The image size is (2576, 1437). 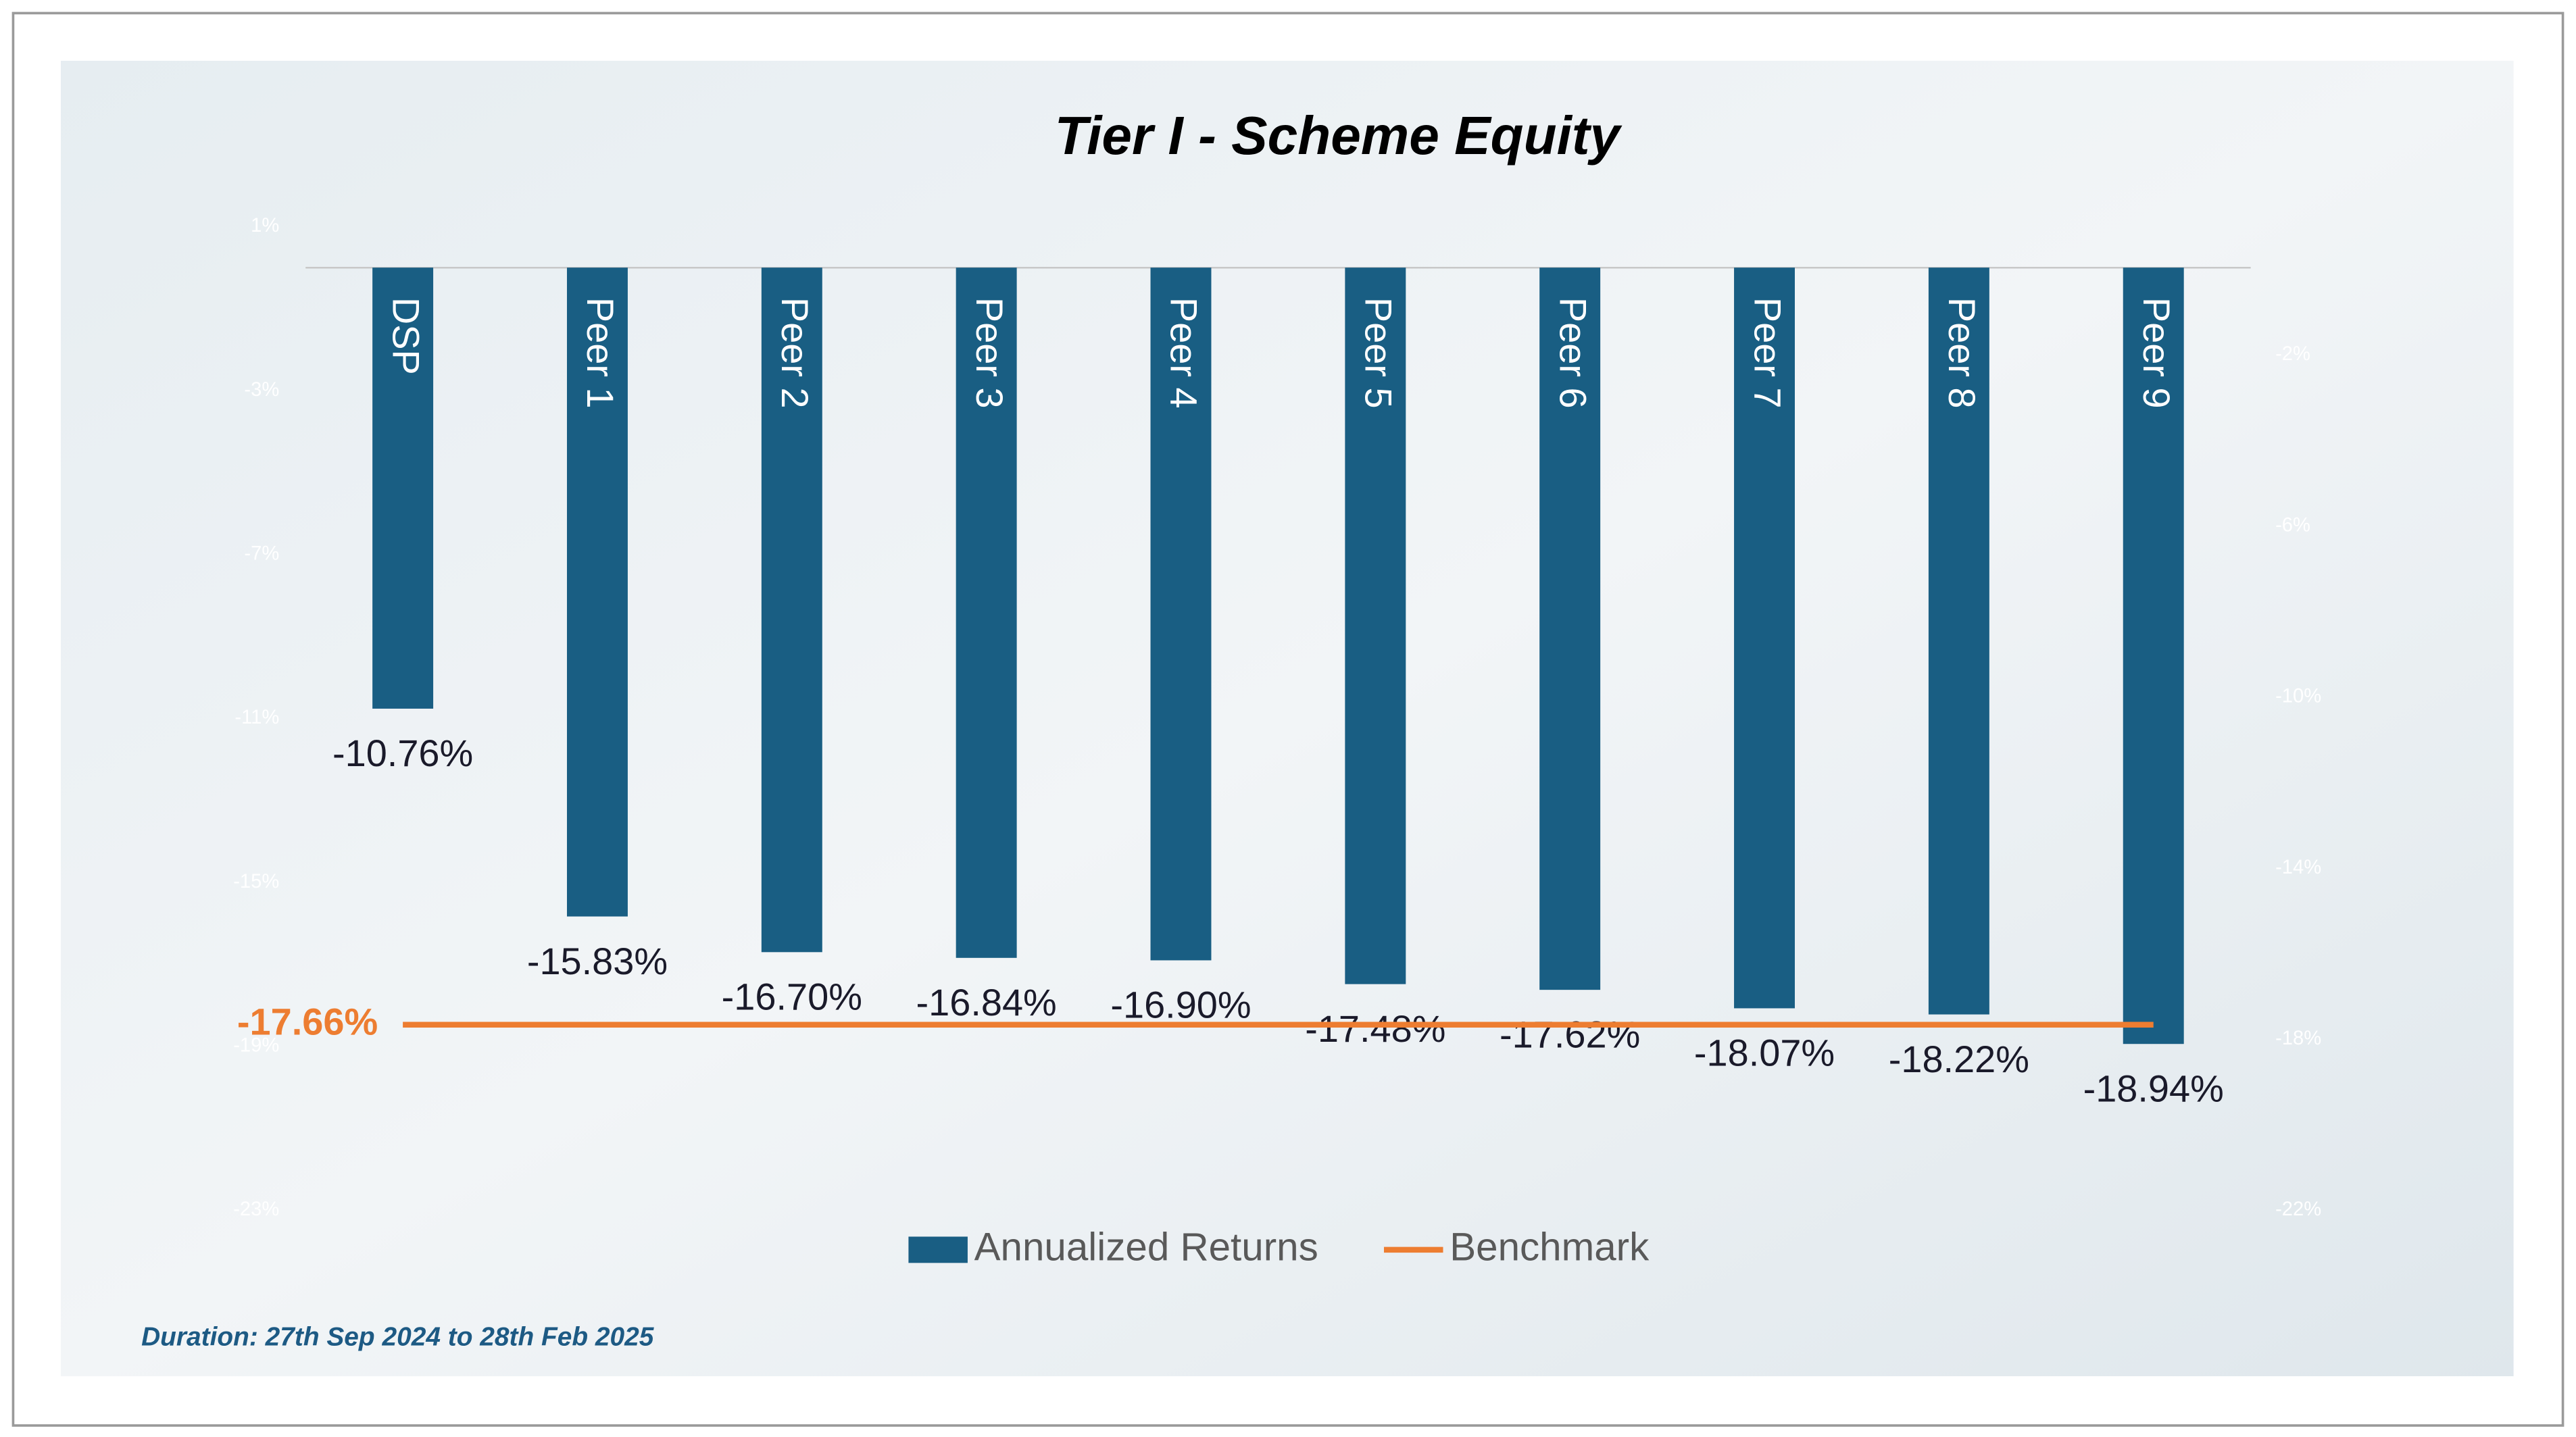 I want to click on y2-tick-label: -10%, so click(x=2298, y=696).